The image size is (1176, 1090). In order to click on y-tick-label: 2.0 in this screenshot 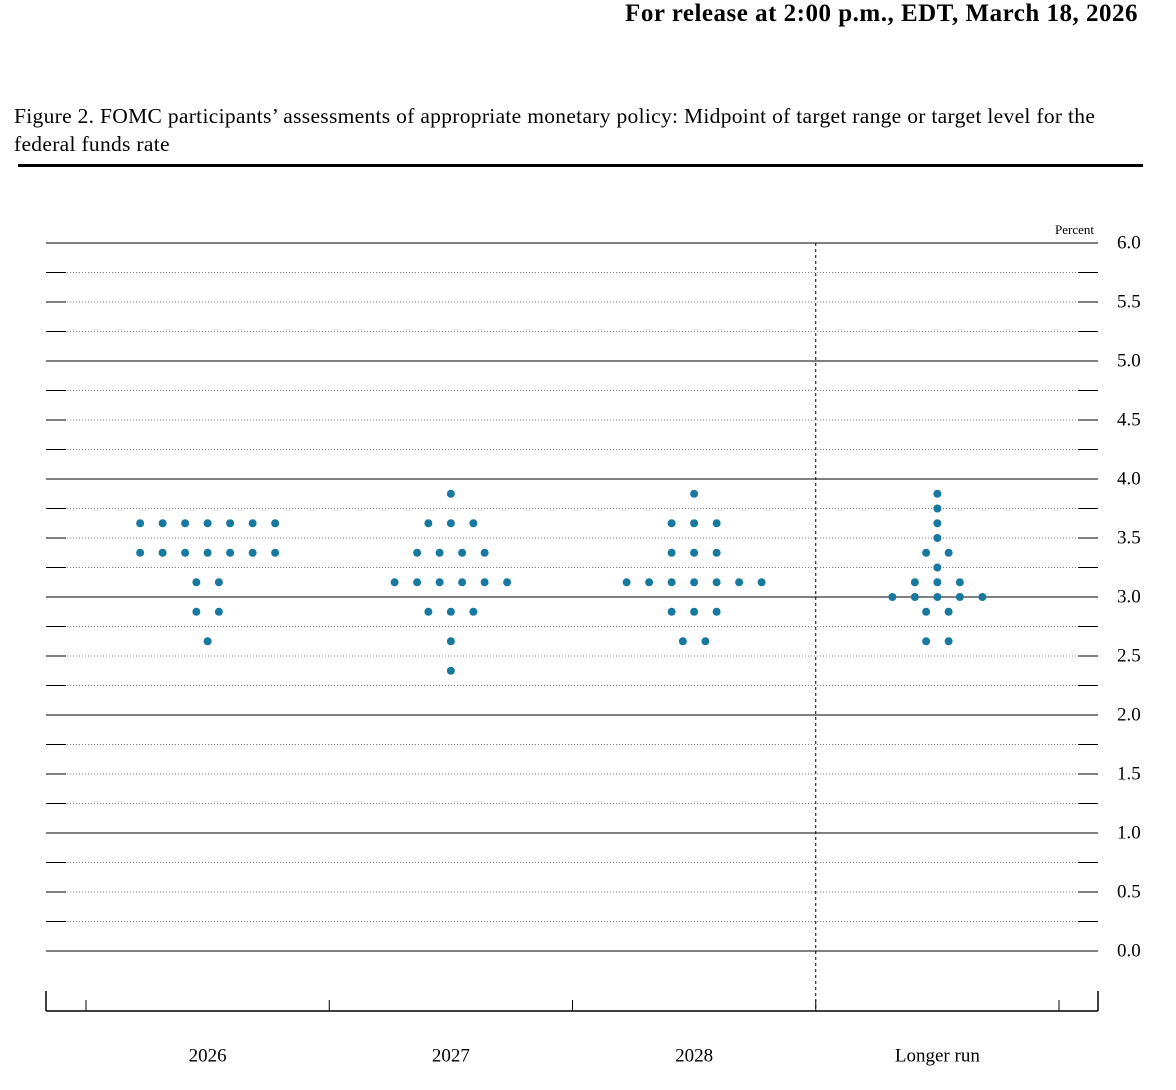, I will do `click(1129, 714)`.